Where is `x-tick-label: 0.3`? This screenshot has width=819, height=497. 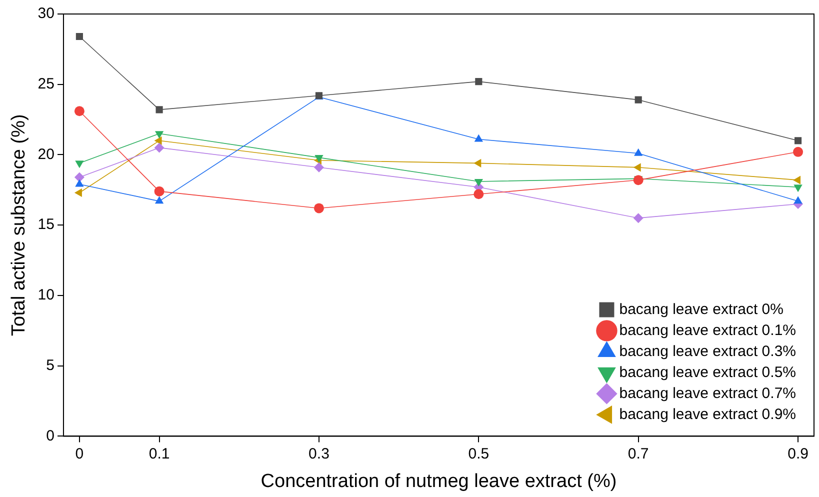
x-tick-label: 0.3 is located at coordinates (319, 453).